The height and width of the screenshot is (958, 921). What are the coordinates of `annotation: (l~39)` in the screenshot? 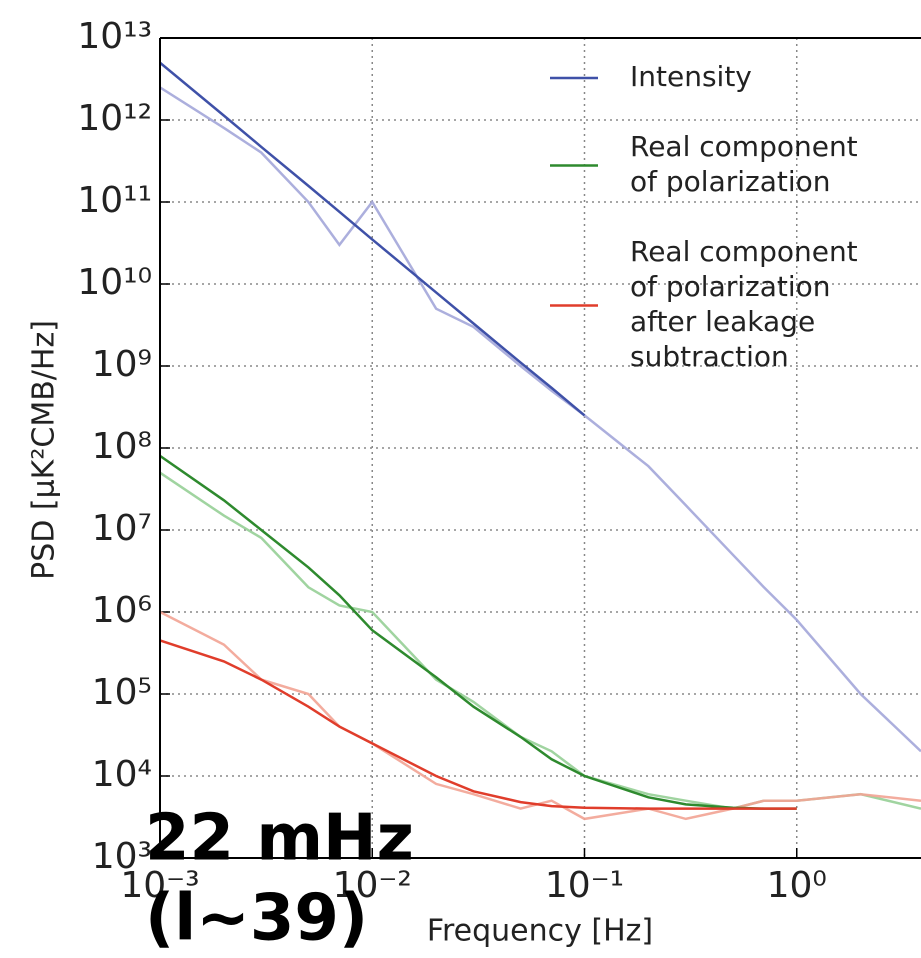 It's located at (256, 919).